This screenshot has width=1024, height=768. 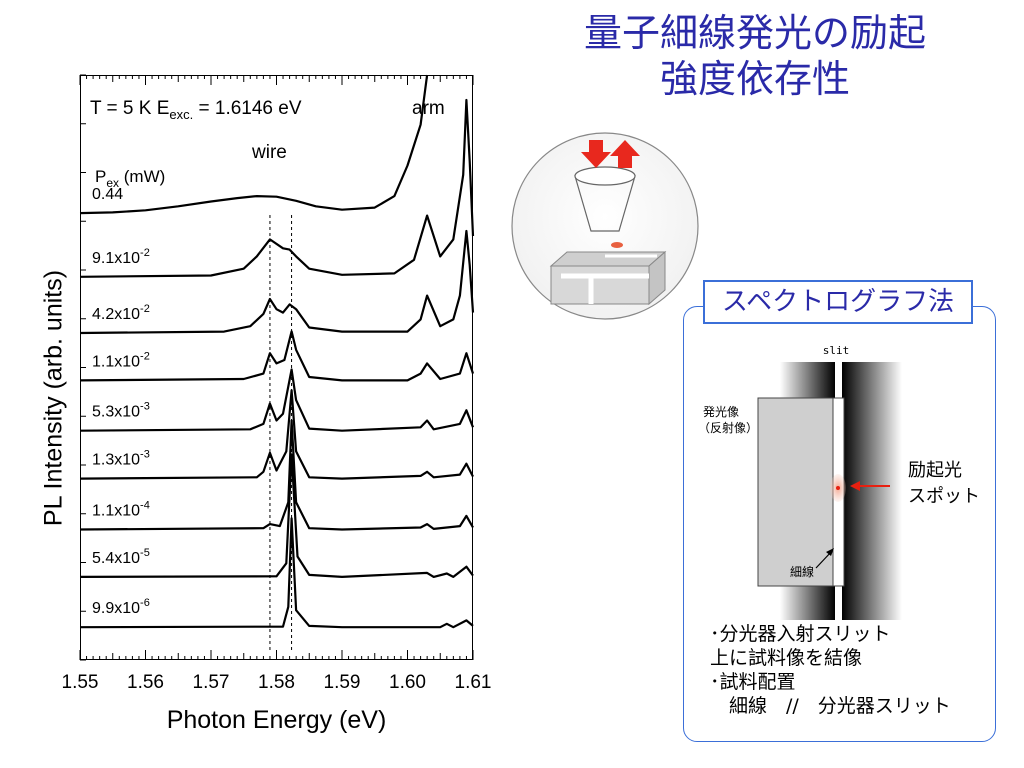 What do you see at coordinates (121, 557) in the screenshot?
I see `series-label: 5.4x10⁻⁵` at bounding box center [121, 557].